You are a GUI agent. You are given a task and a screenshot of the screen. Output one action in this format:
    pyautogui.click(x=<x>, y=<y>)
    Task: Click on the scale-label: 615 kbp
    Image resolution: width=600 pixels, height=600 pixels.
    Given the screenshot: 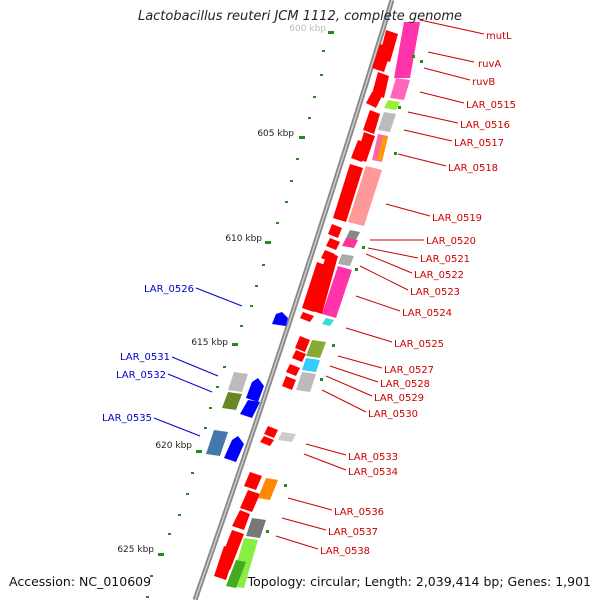 What is the action you would take?
    pyautogui.click(x=209, y=343)
    